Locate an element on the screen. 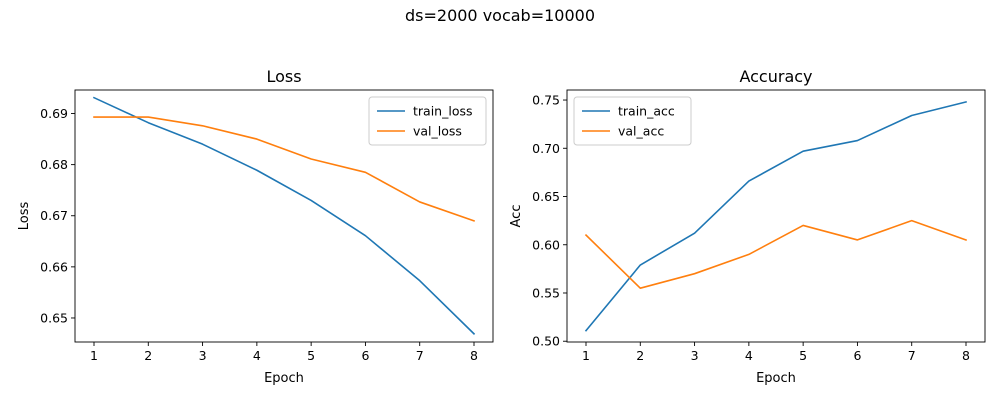 Image resolution: width=1000 pixels, height=400 pixels. y-tick-label: 0.60 is located at coordinates (546, 244).